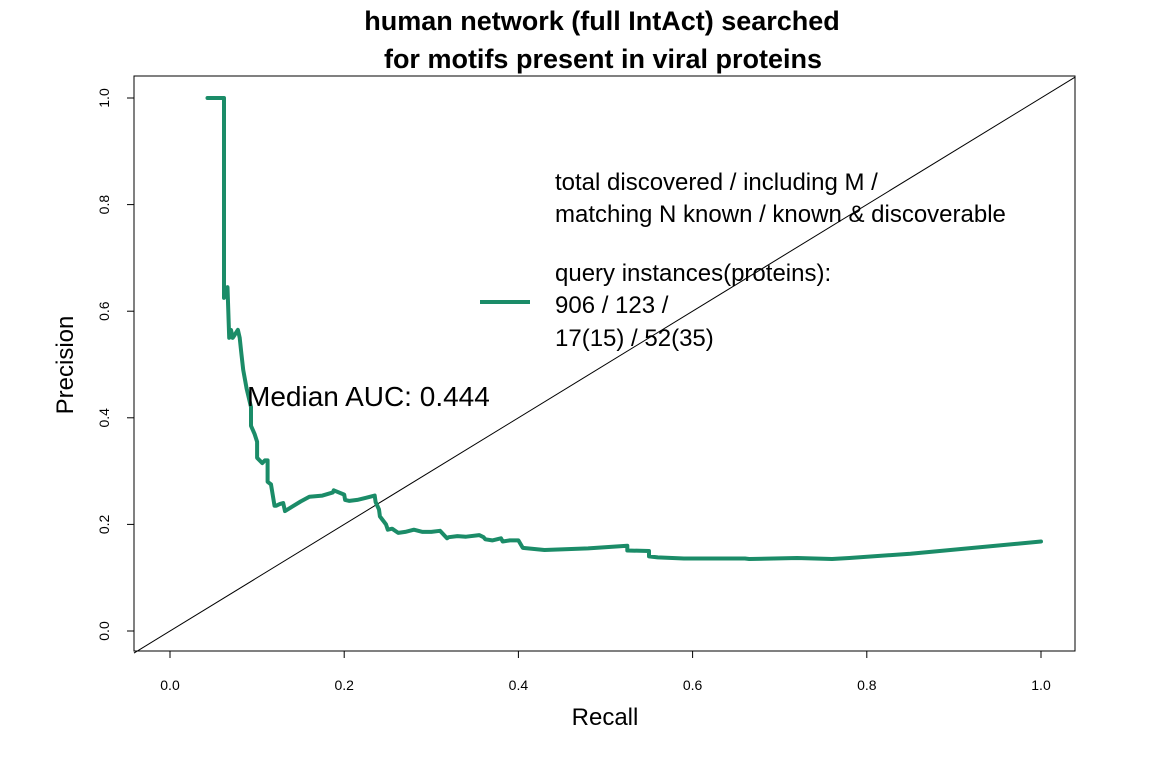  Describe the element at coordinates (519, 685) in the screenshot. I see `x-tick-label: 0.4` at that location.